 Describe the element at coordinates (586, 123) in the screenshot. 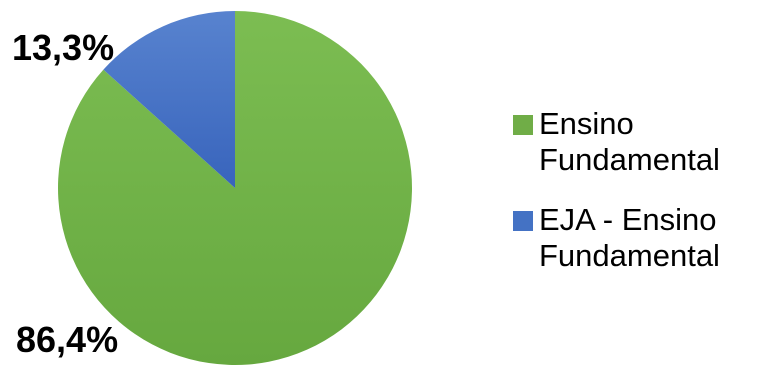

I see `legend-label-line1: Ensino` at that location.